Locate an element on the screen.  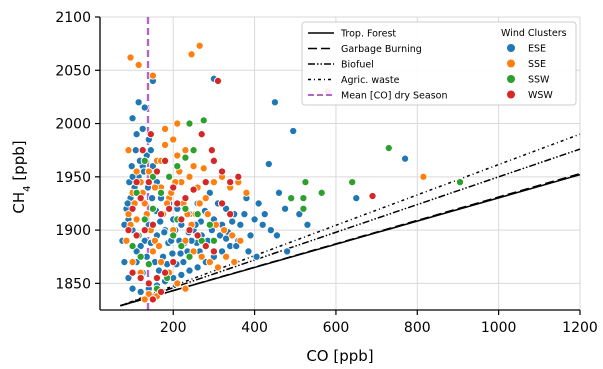
x-axis-label: CO [ppb] is located at coordinates (339, 356).